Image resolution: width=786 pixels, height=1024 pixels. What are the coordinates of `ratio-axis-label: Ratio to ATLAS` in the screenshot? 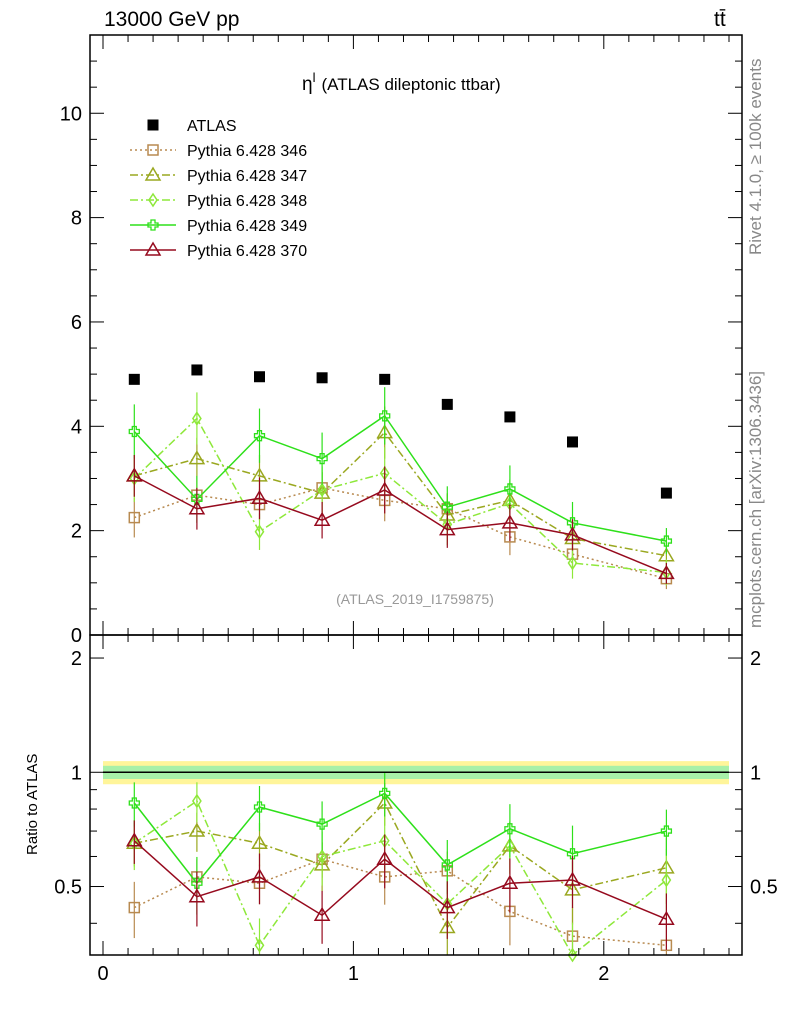 It's located at (32, 804).